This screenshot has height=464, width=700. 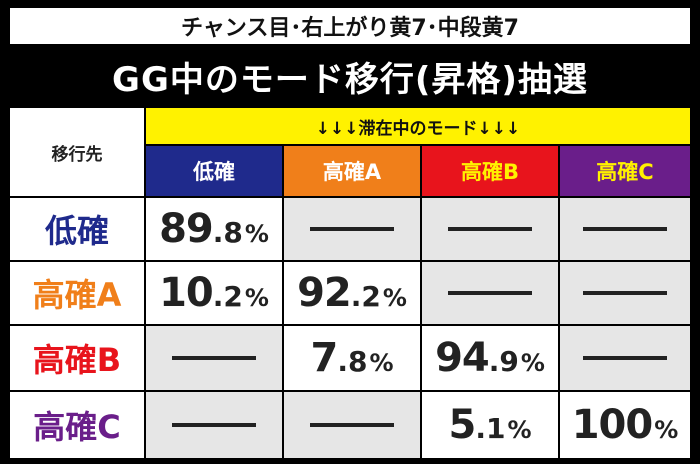 What do you see at coordinates (625, 425) in the screenshot?
I see `probability-cell: 100%` at bounding box center [625, 425].